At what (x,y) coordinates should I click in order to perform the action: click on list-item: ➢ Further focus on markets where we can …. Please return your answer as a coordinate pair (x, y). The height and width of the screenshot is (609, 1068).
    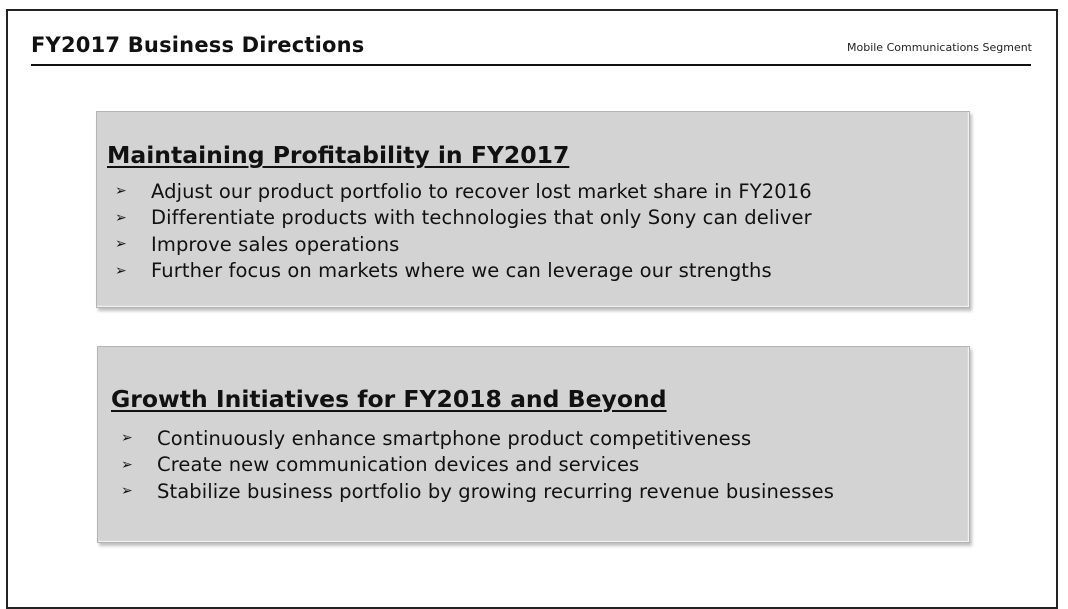
    Looking at the image, I should click on (463, 271).